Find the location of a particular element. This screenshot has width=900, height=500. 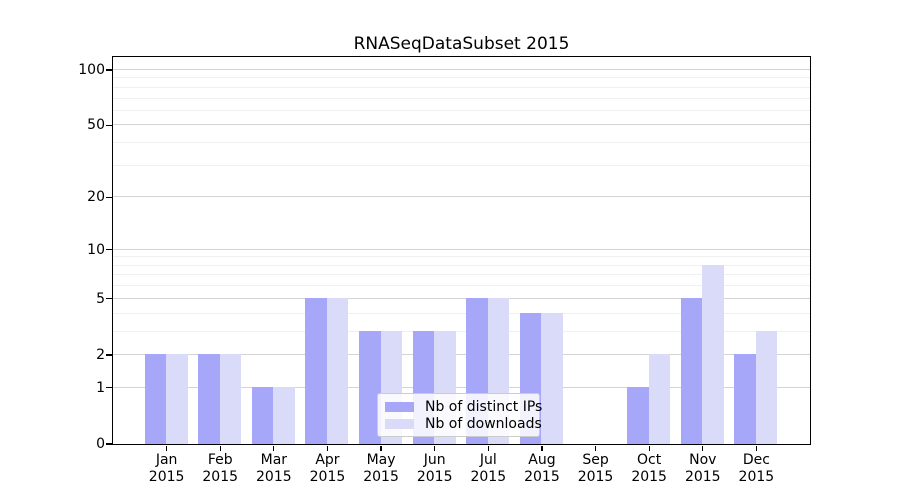

x-tick-label: Aug 2015 is located at coordinates (542, 468).